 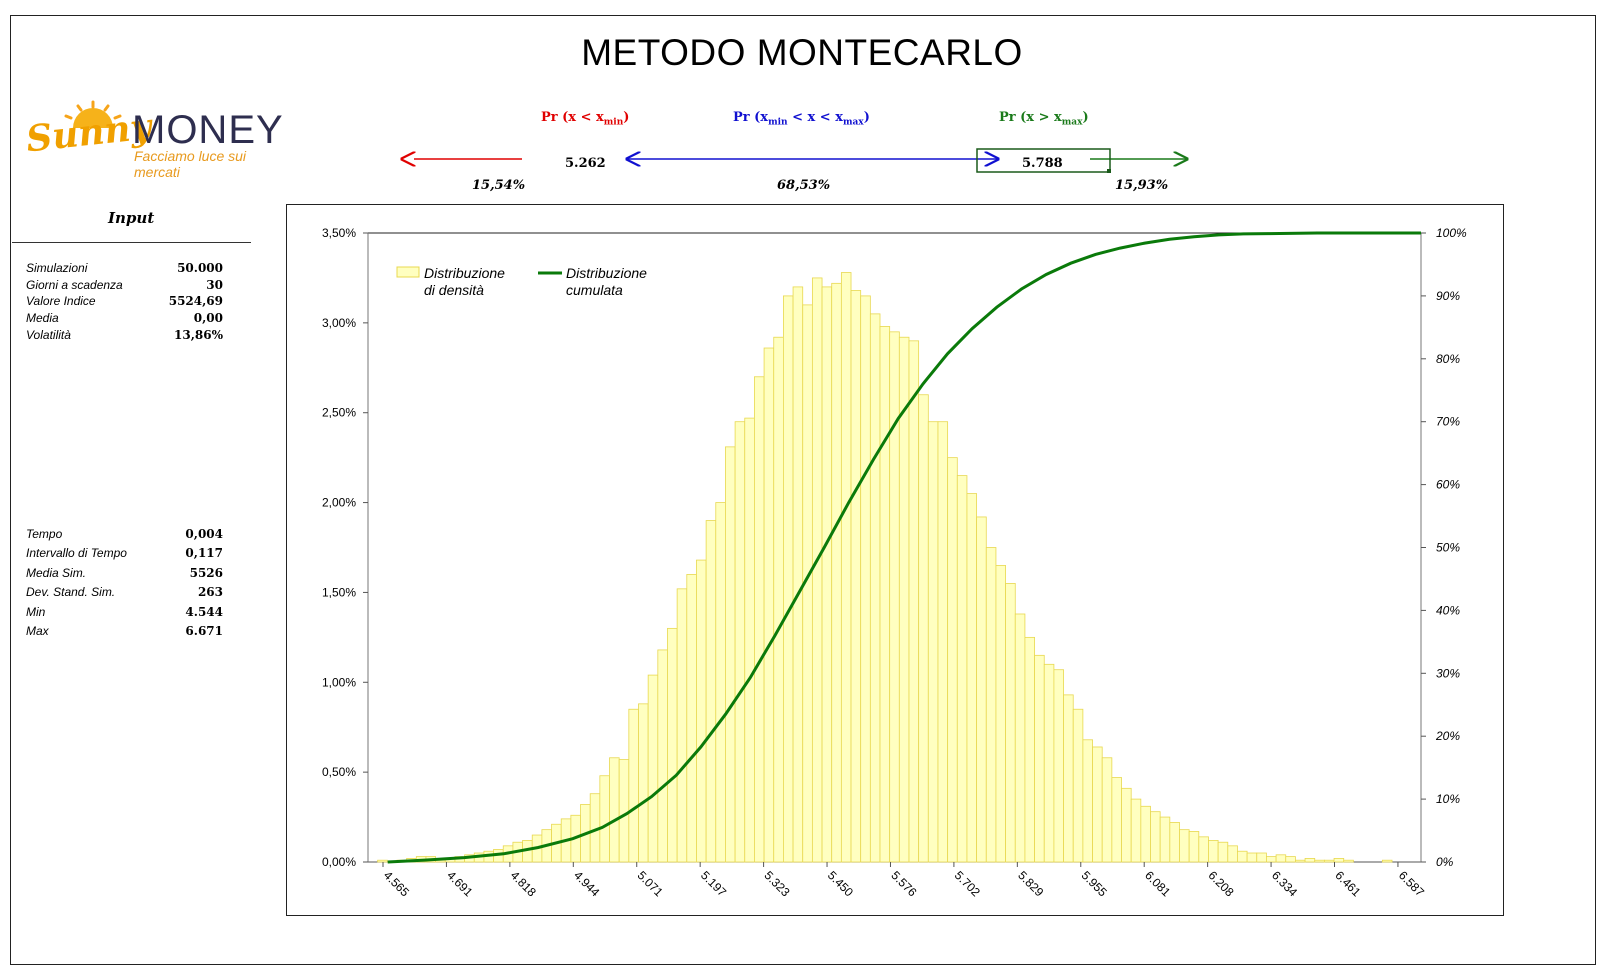 I want to click on xmax-value: 5.788, so click(x=1042, y=163).